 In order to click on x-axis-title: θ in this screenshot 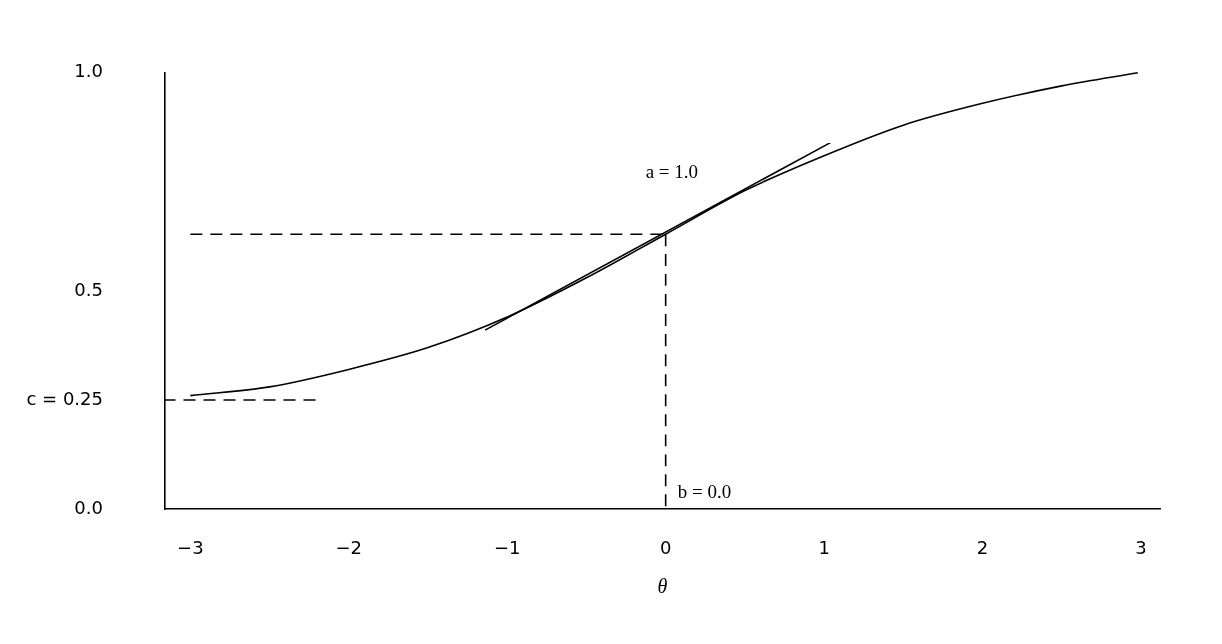, I will do `click(662, 586)`.